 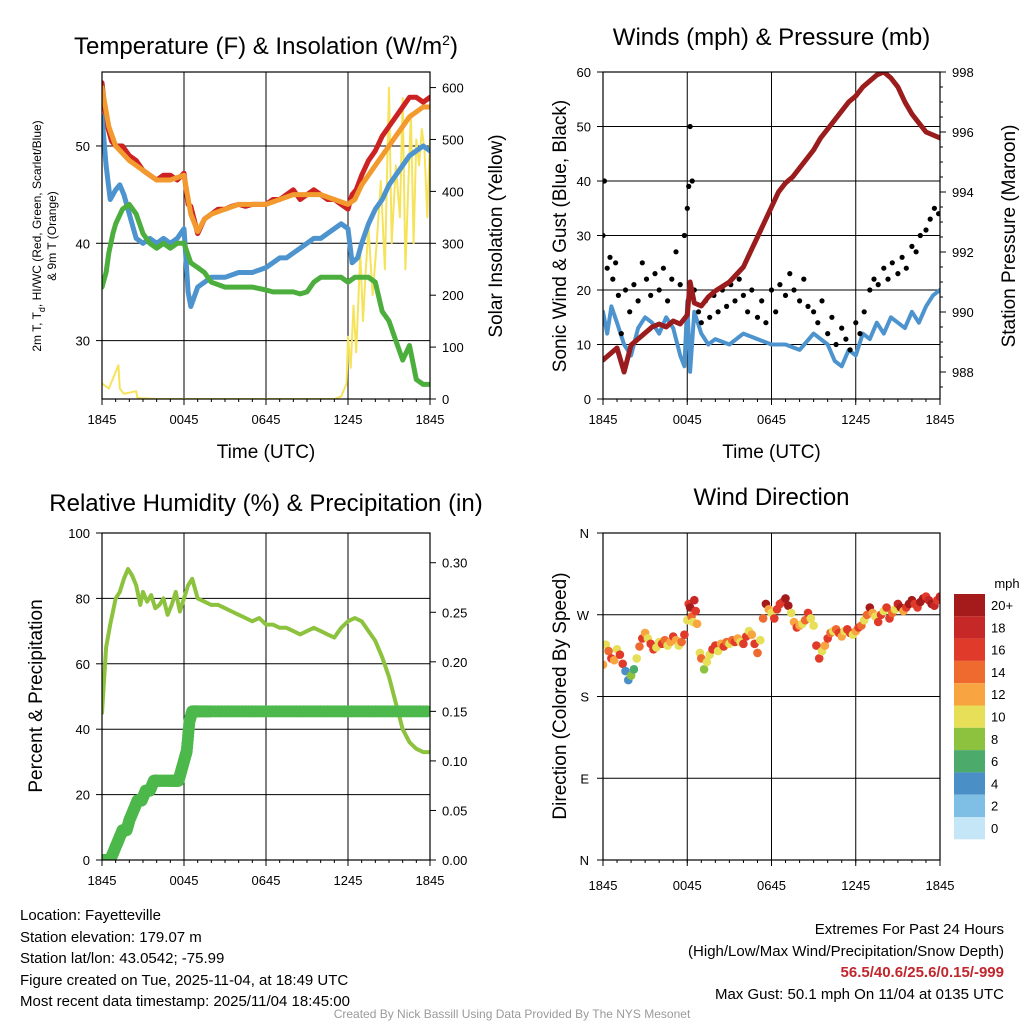 What do you see at coordinates (560, 236) in the screenshot?
I see `panel-2-ylabel-left: Sonic Wind & Gust (Blue, Black)` at bounding box center [560, 236].